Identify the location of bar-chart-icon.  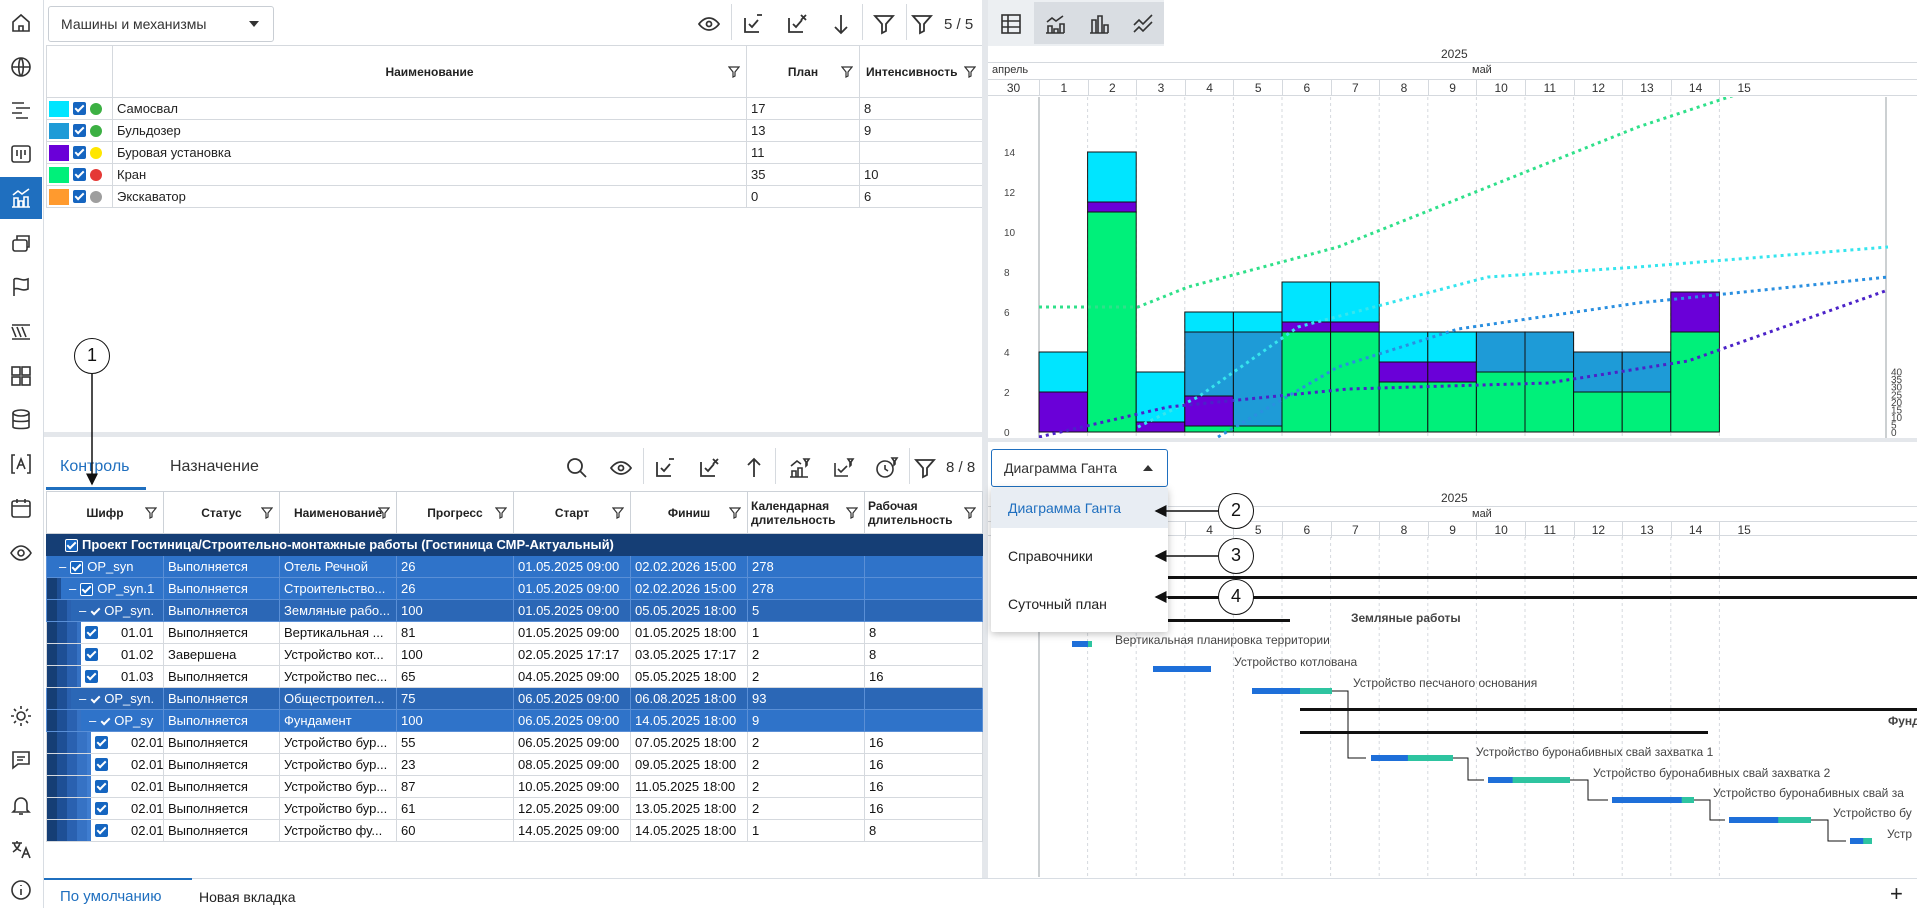
(1099, 24).